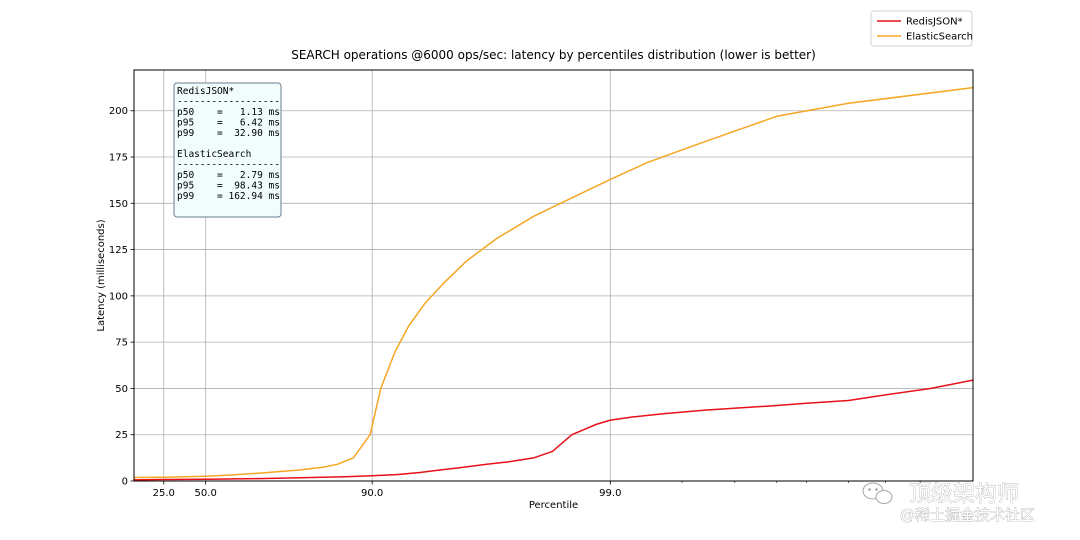  I want to click on x-tick-label: 90.0, so click(372, 493).